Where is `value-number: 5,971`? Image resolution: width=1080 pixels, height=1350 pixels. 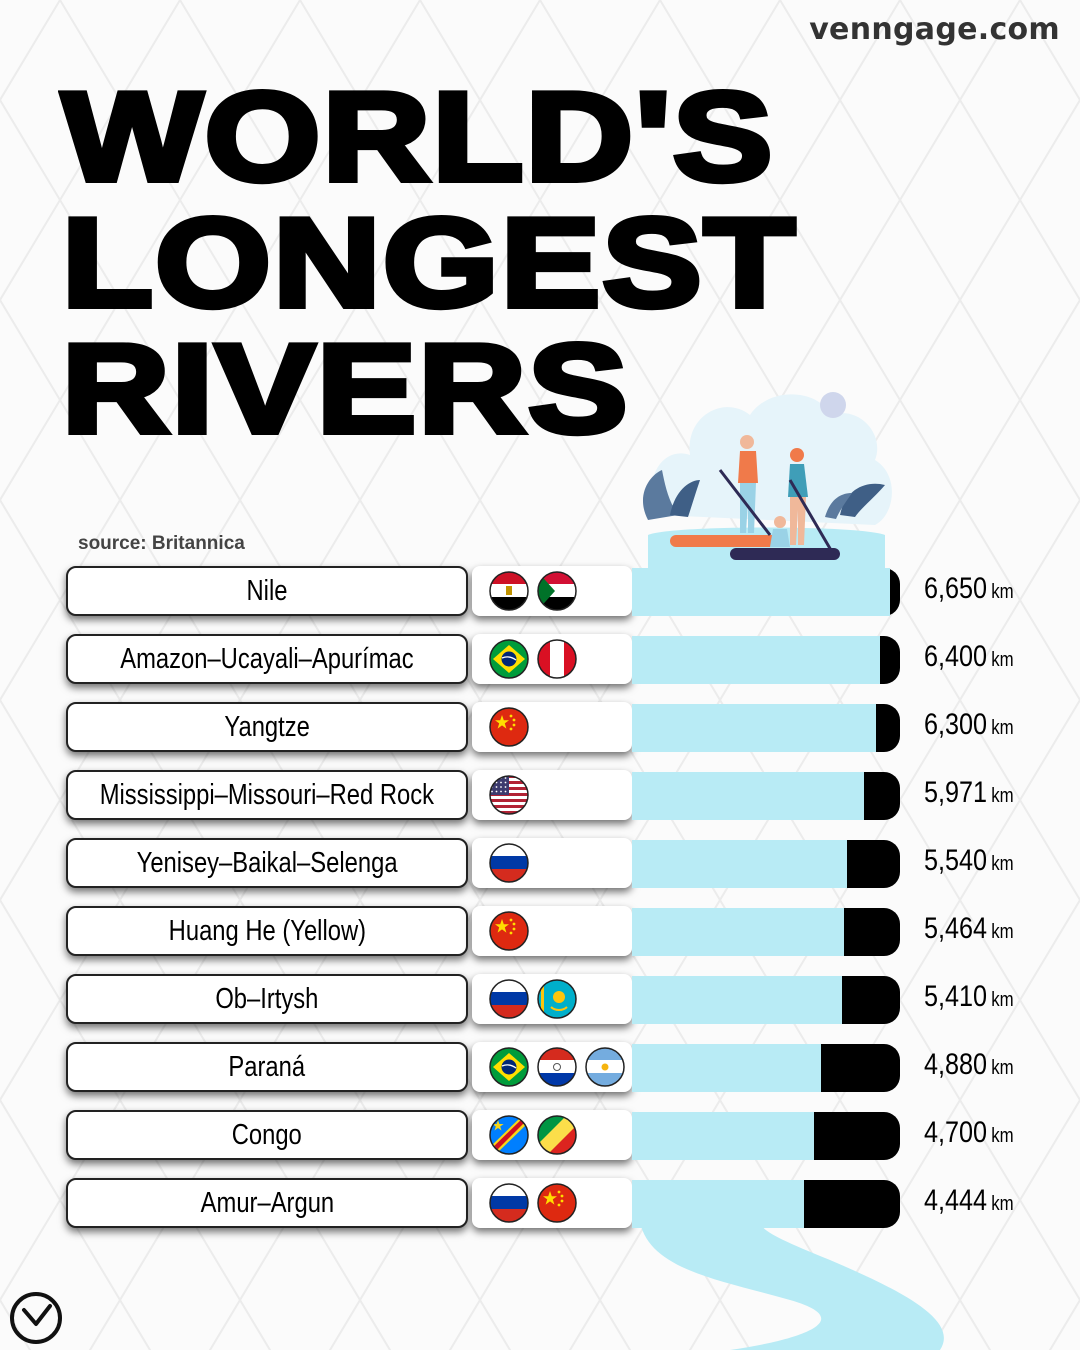 value-number: 5,971 is located at coordinates (956, 792).